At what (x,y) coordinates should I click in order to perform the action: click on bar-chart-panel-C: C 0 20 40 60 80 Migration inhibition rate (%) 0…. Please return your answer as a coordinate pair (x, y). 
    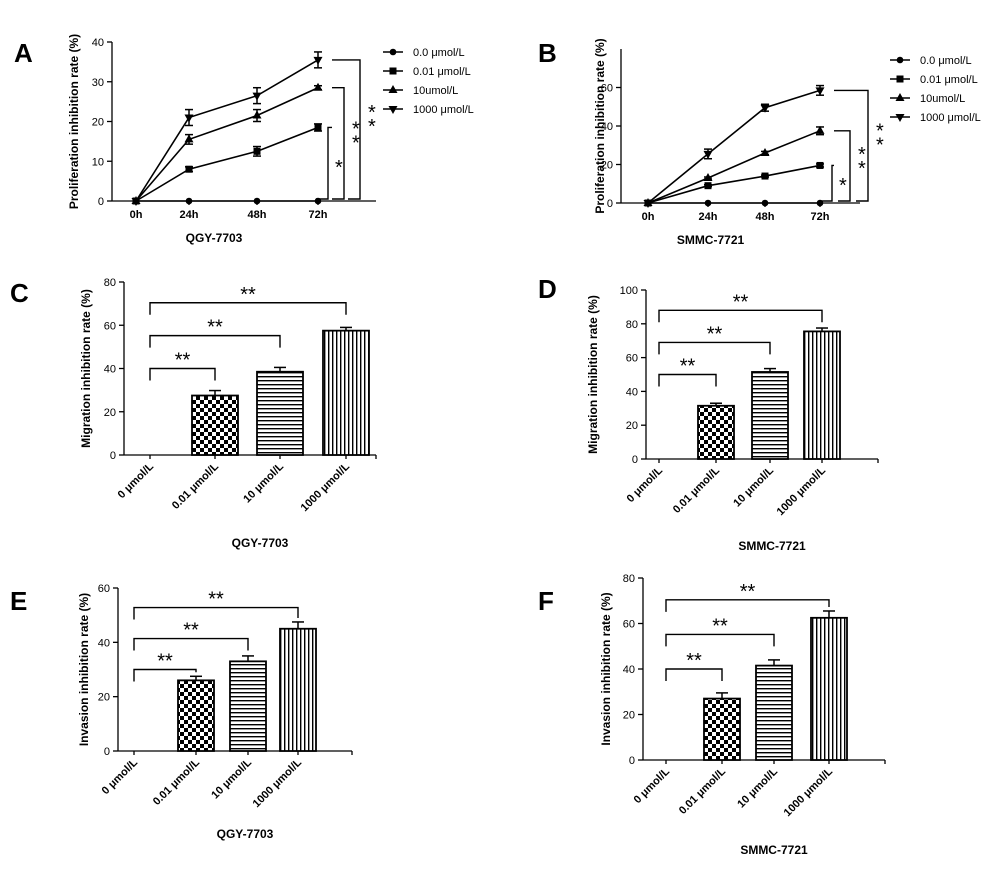
    Looking at the image, I should click on (193, 413).